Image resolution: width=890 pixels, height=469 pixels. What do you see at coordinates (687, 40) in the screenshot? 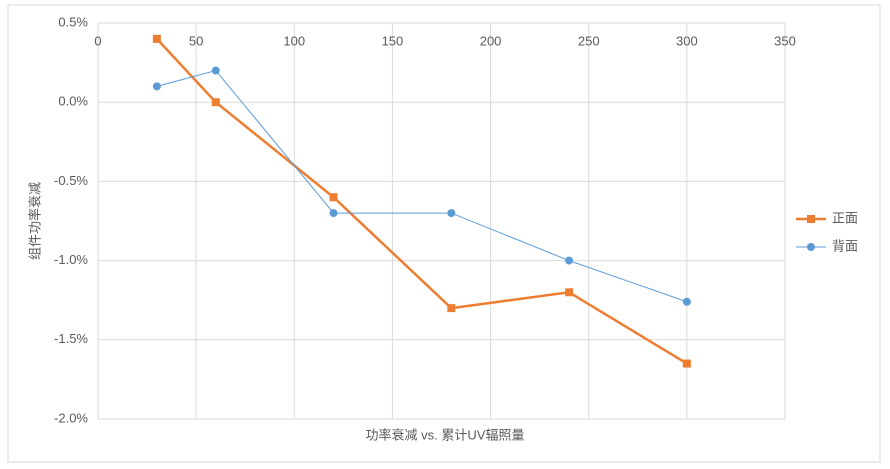
I see `x-tick-label: 300` at bounding box center [687, 40].